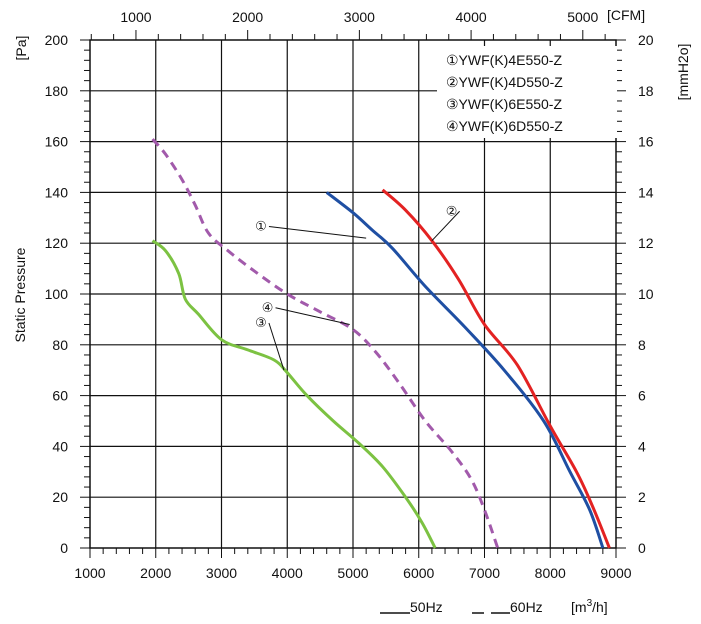  What do you see at coordinates (359, 17) in the screenshot?
I see `top-tick-label: 3000` at bounding box center [359, 17].